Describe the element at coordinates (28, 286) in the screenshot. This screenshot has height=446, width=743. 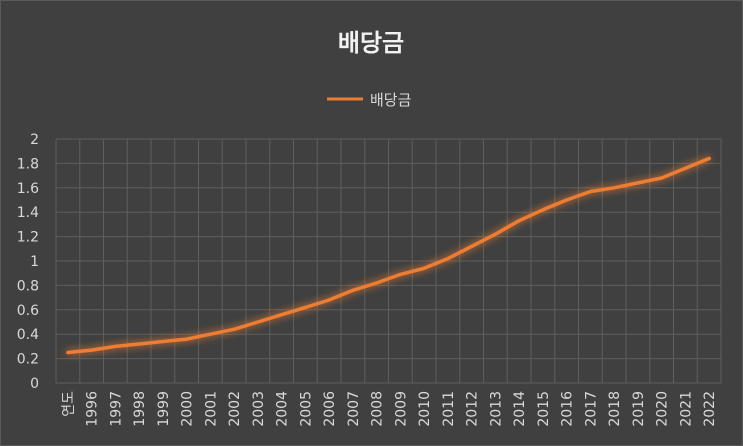
I see `y-tick-label: 0.8` at that location.